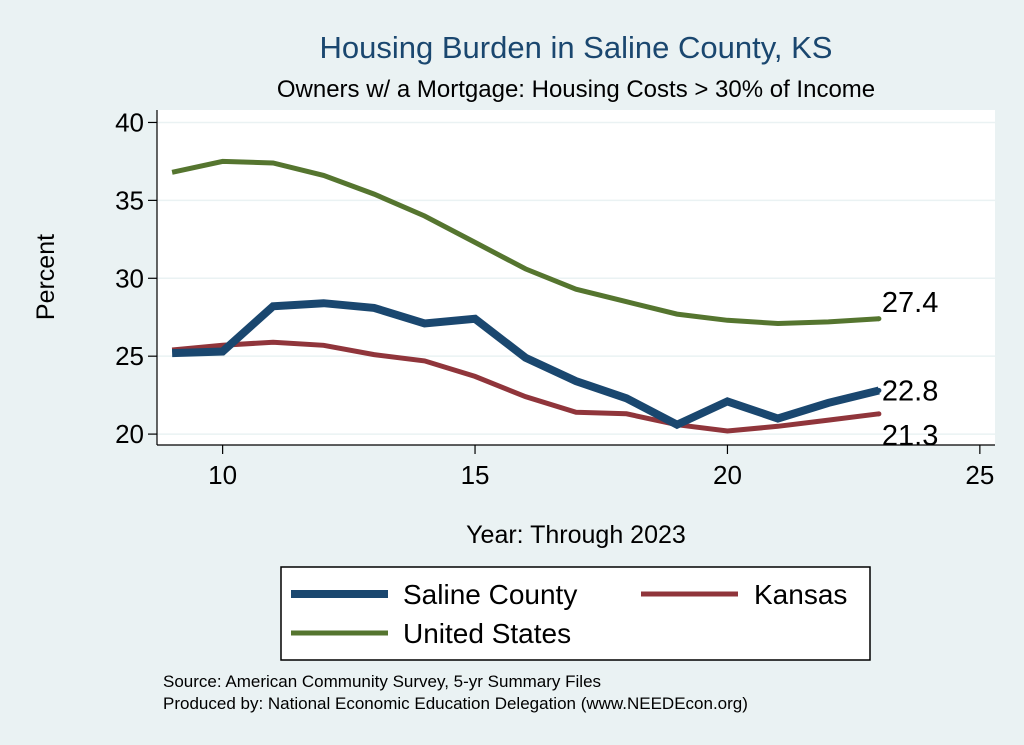 The width and height of the screenshot is (1024, 745). I want to click on legend: Saline County Kansas United States, so click(575, 613).